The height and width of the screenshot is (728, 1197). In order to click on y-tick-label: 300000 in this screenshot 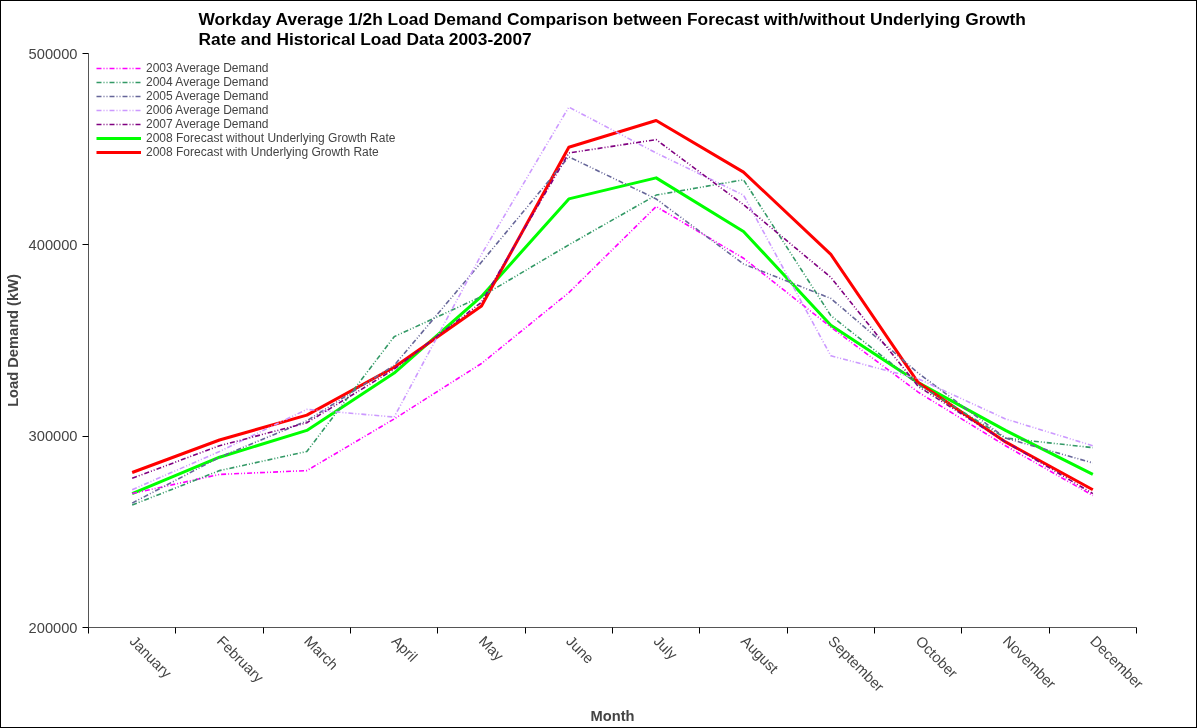, I will do `click(53, 436)`.